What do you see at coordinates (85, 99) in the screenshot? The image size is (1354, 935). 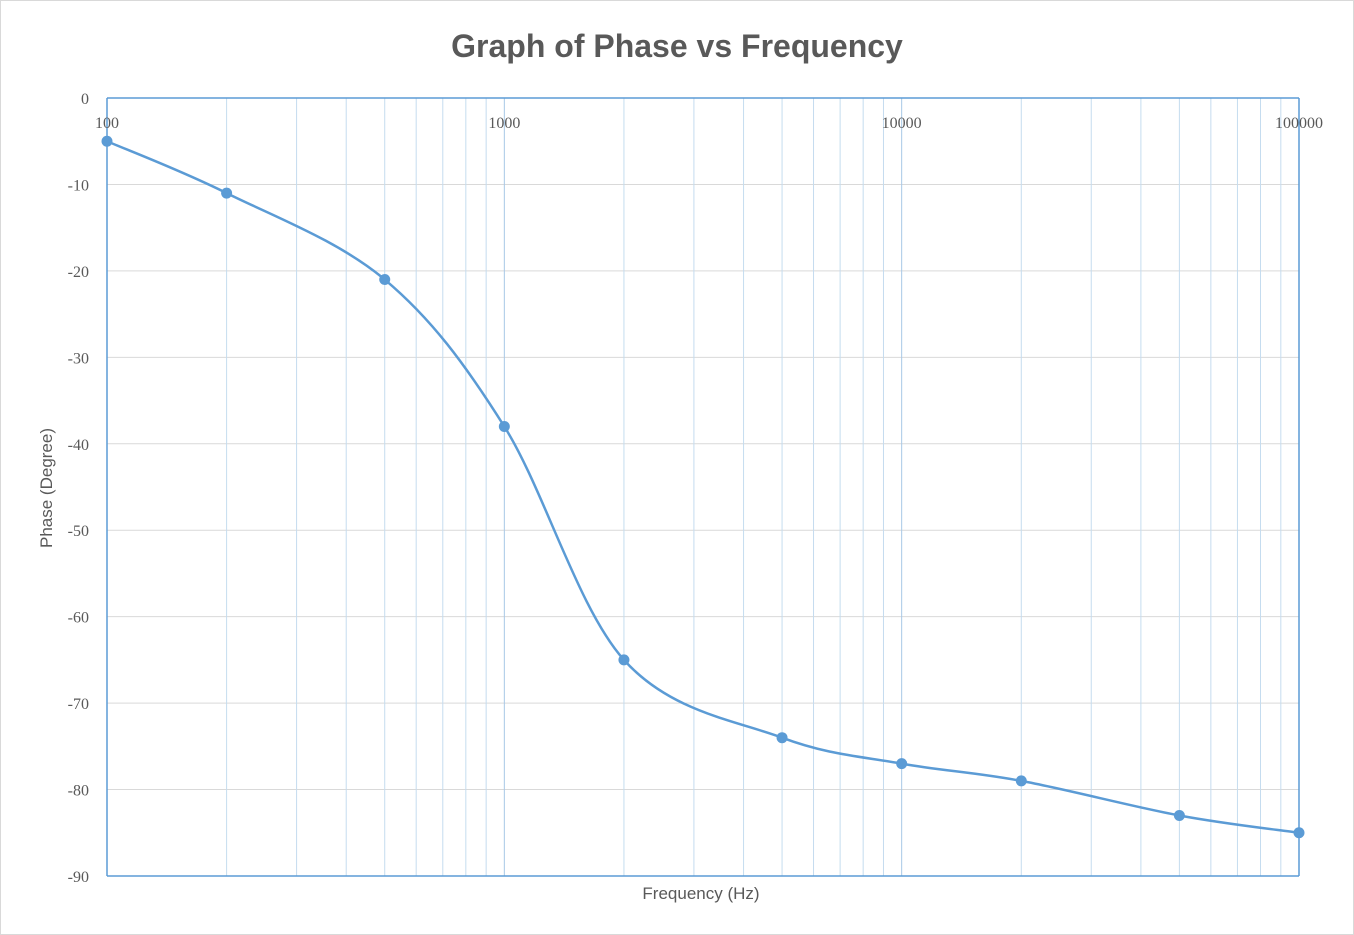 I see `y-tick-label: 0` at bounding box center [85, 99].